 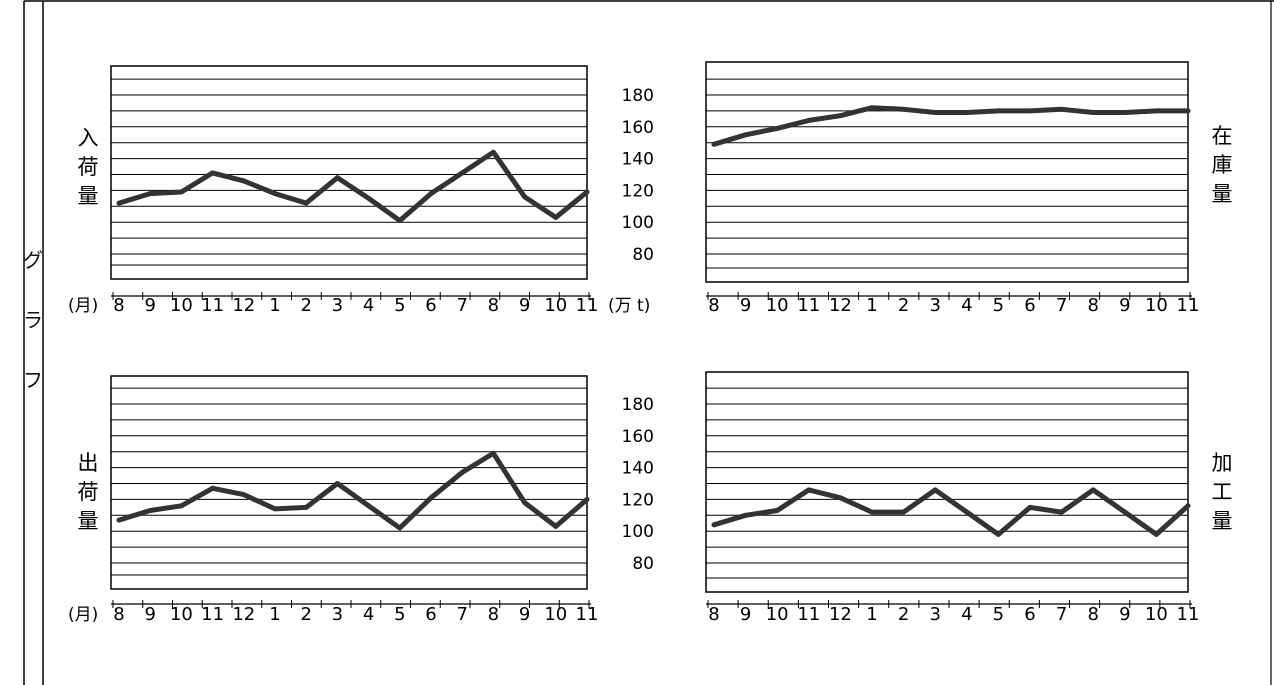 I want to click on y-tick-label: 100, so click(x=638, y=223).